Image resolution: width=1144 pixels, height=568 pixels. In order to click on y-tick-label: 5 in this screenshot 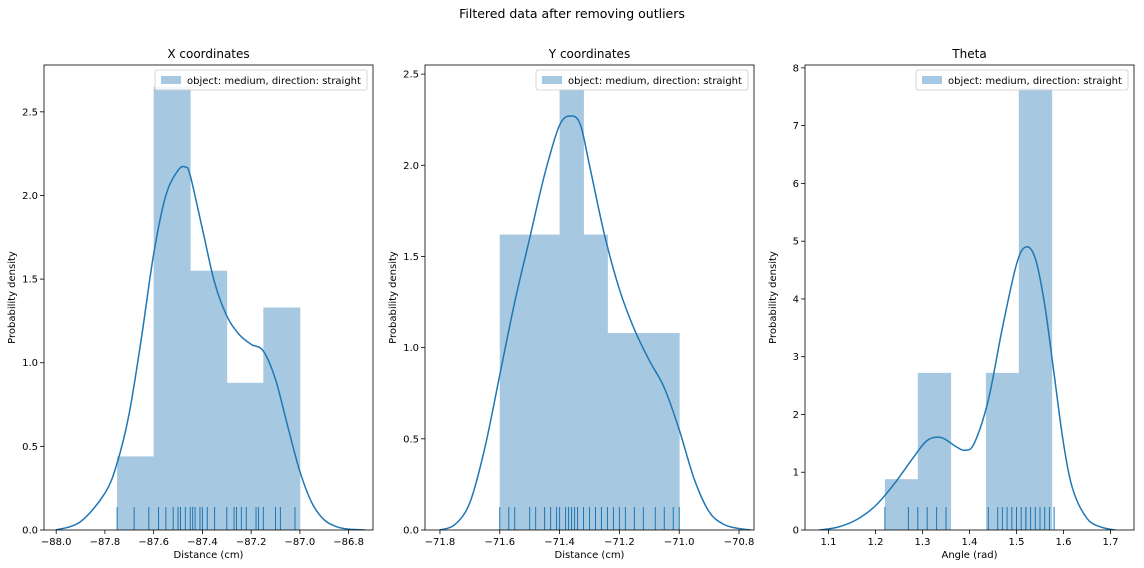, I will do `click(796, 242)`.